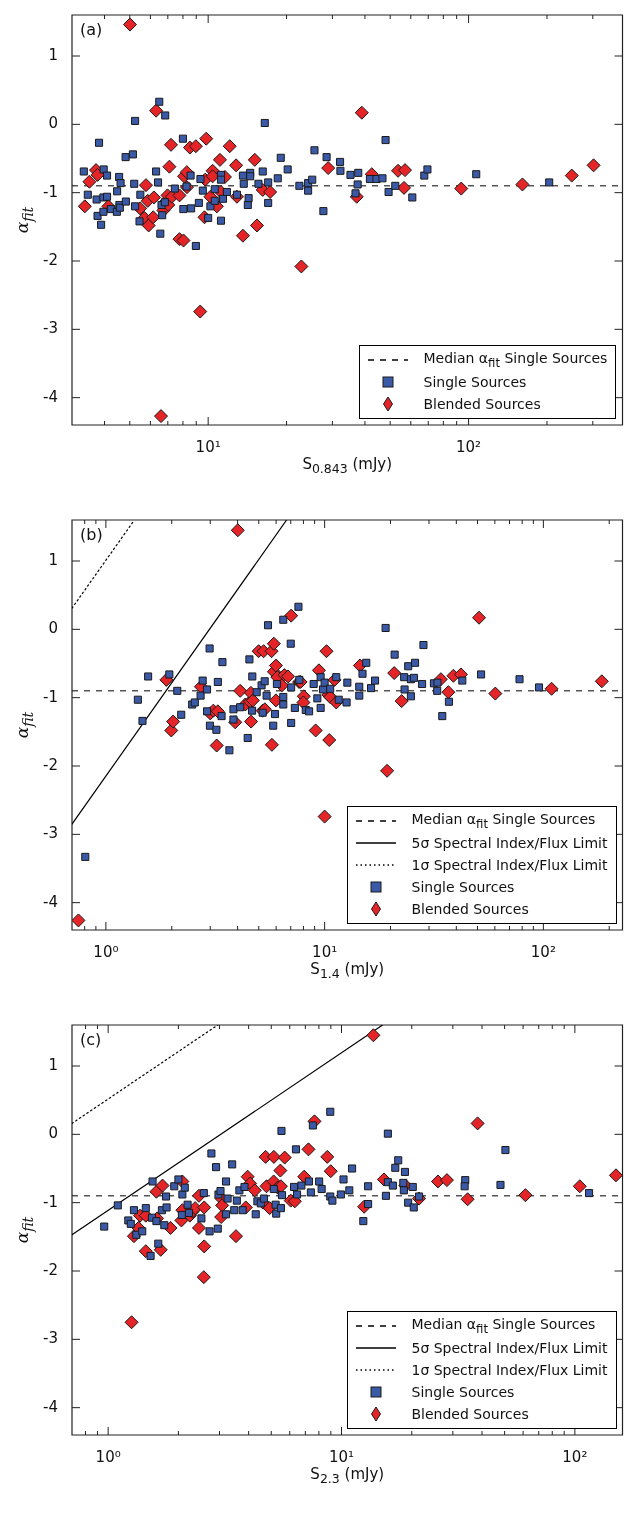 This screenshot has height=1515, width=630. What do you see at coordinates (347, 1475) in the screenshot?
I see `x-axis-title: S$_{2.3}$ (mJy)` at bounding box center [347, 1475].